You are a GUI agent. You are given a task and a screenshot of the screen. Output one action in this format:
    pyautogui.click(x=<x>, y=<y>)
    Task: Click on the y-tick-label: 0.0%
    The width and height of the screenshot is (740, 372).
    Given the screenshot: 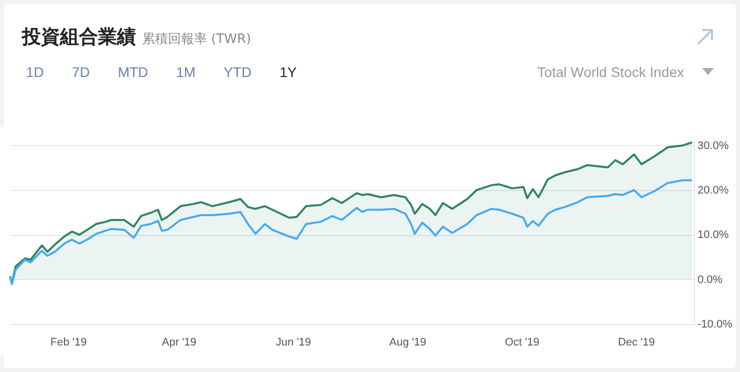 What is the action you would take?
    pyautogui.click(x=710, y=280)
    